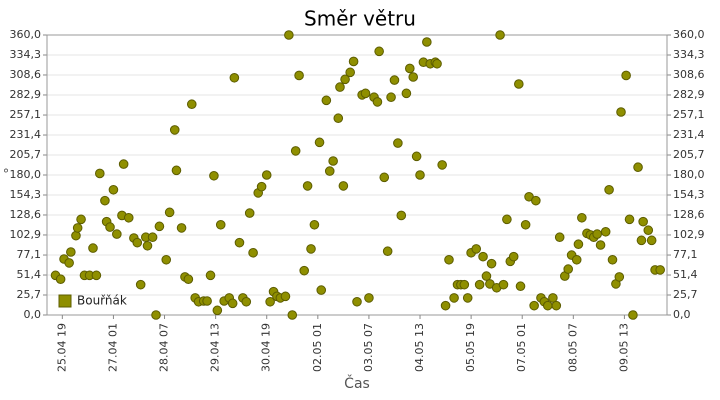 The height and width of the screenshot is (400, 720). Describe the element at coordinates (65, 301) in the screenshot. I see `legend-swatch` at that location.